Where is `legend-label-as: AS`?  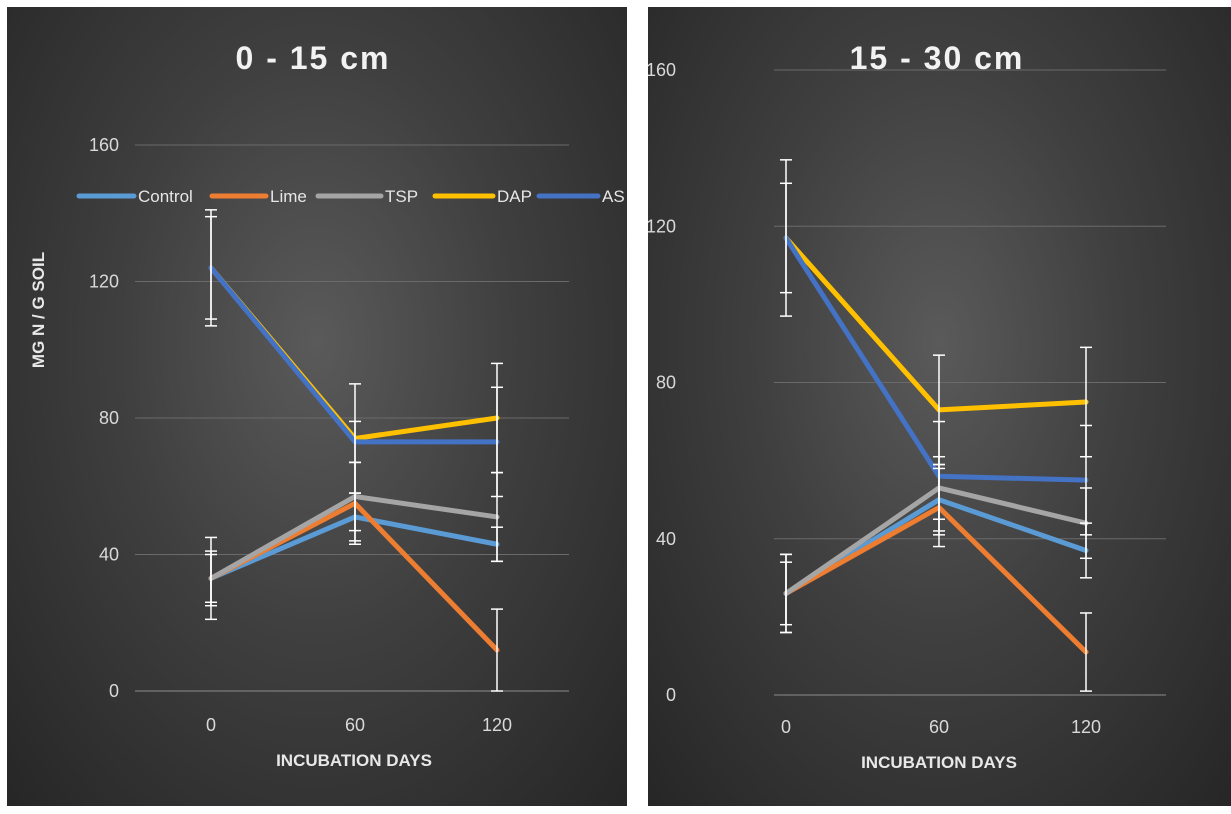
legend-label-as: AS is located at coordinates (613, 196).